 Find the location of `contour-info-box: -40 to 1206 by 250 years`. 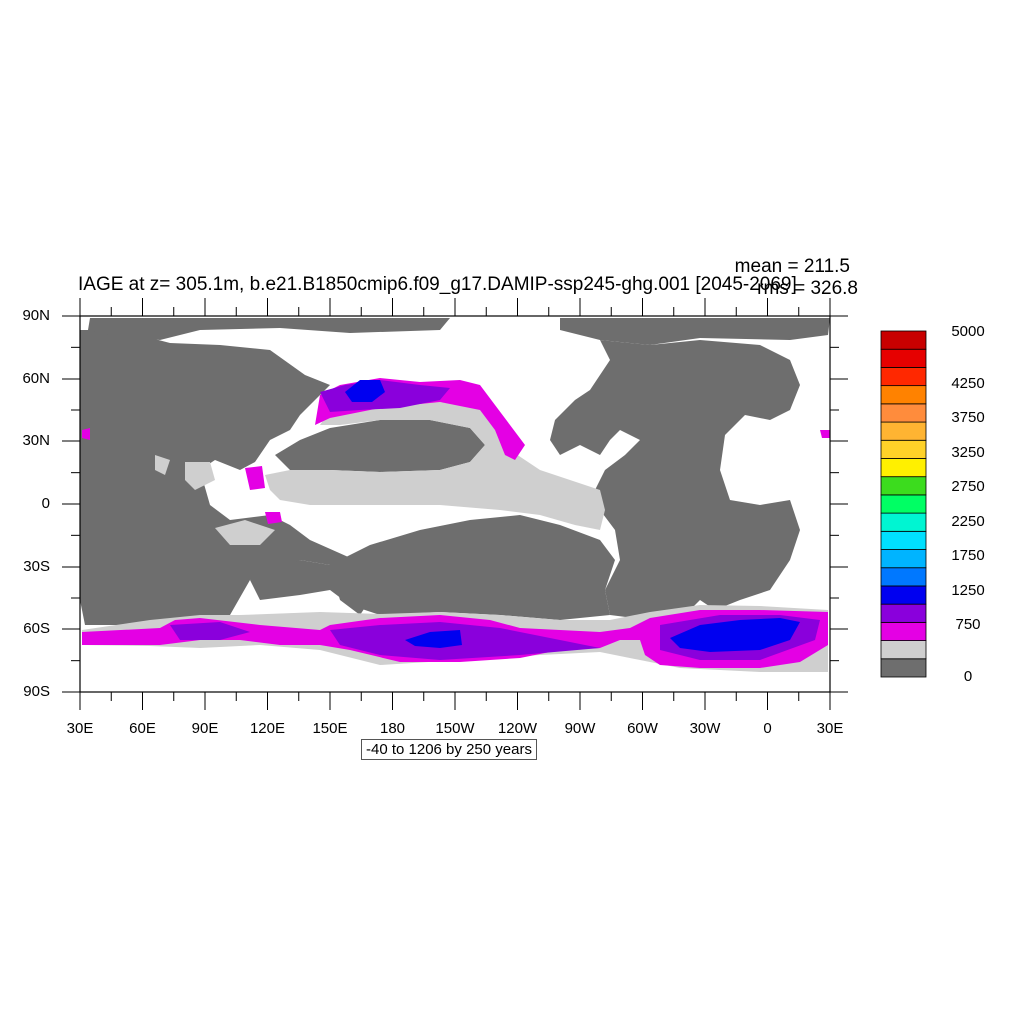

contour-info-box: -40 to 1206 by 250 years is located at coordinates (449, 749).